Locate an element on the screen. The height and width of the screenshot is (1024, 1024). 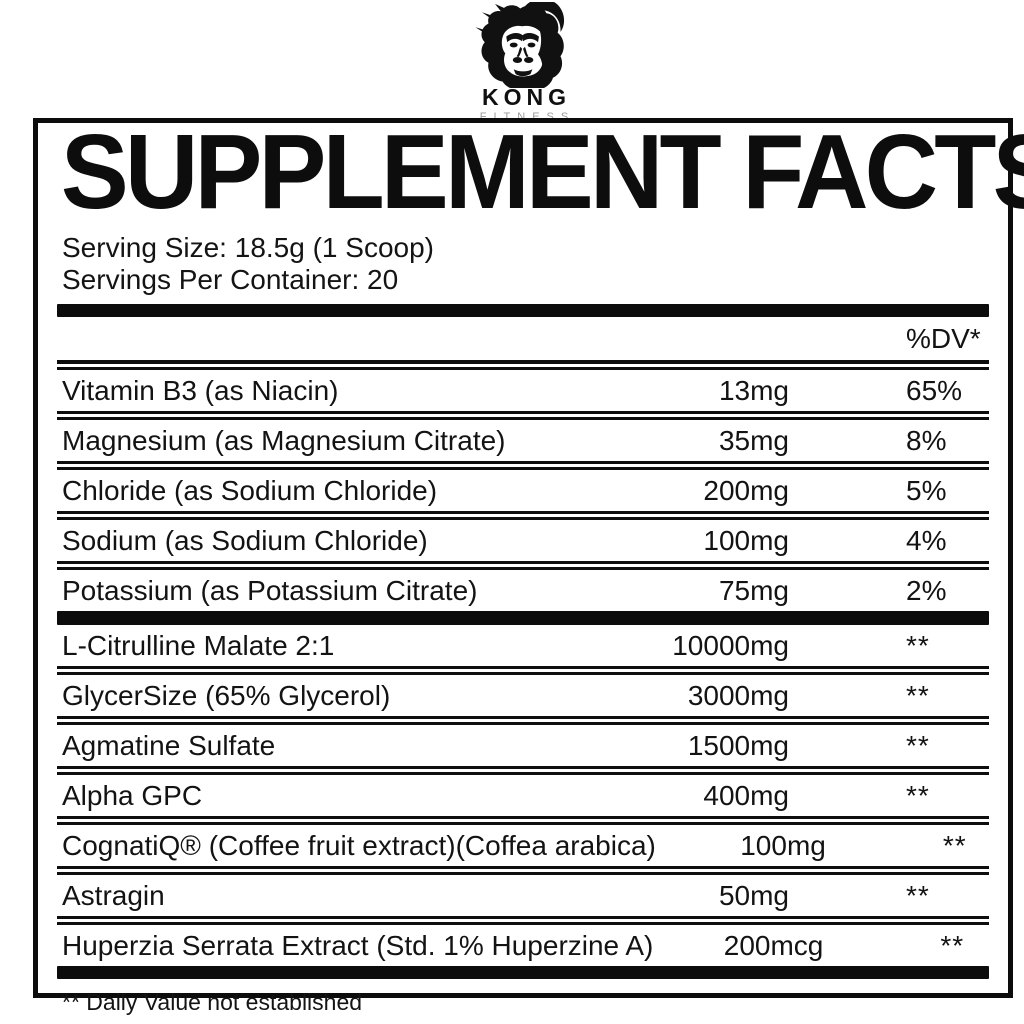
ingredient-name: Alpha GPC is located at coordinates (132, 795).